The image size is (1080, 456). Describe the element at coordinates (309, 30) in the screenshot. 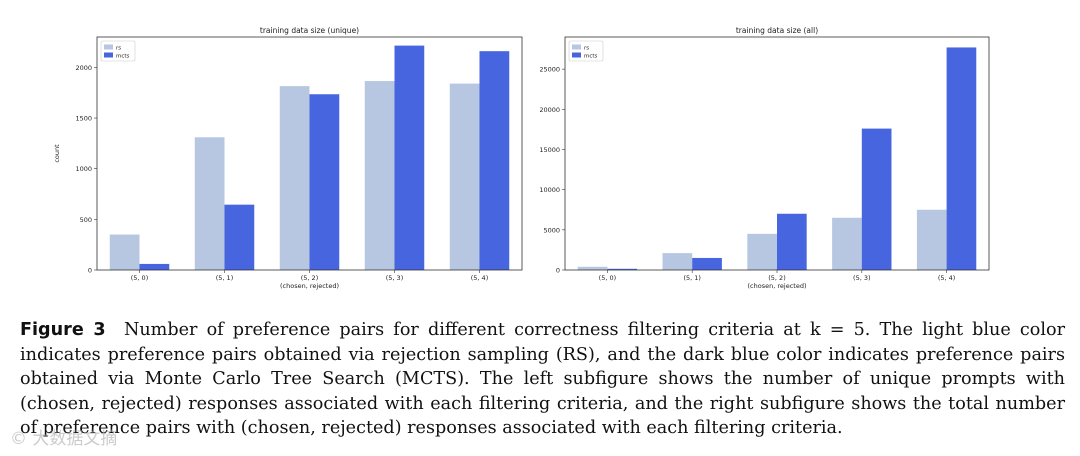

I see `chart-title: training data size (unique)` at that location.